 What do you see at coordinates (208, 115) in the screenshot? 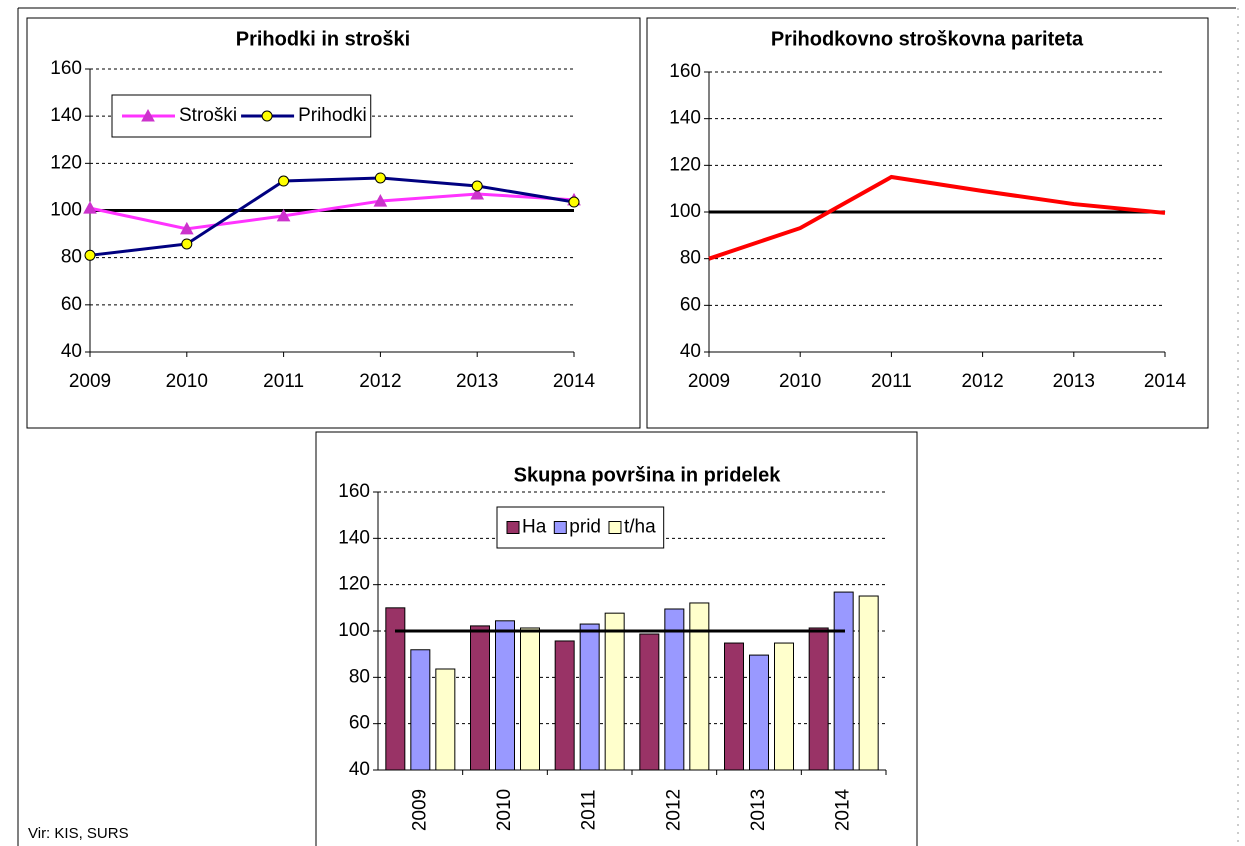
I see `legend-label: Stroški` at bounding box center [208, 115].